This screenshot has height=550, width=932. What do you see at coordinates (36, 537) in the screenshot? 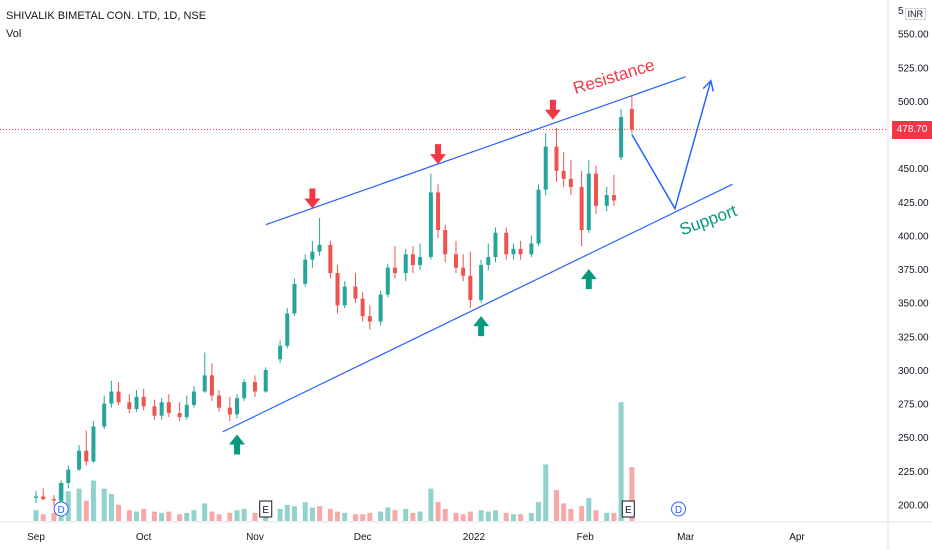
I see `x-tick-label: Sep` at bounding box center [36, 537].